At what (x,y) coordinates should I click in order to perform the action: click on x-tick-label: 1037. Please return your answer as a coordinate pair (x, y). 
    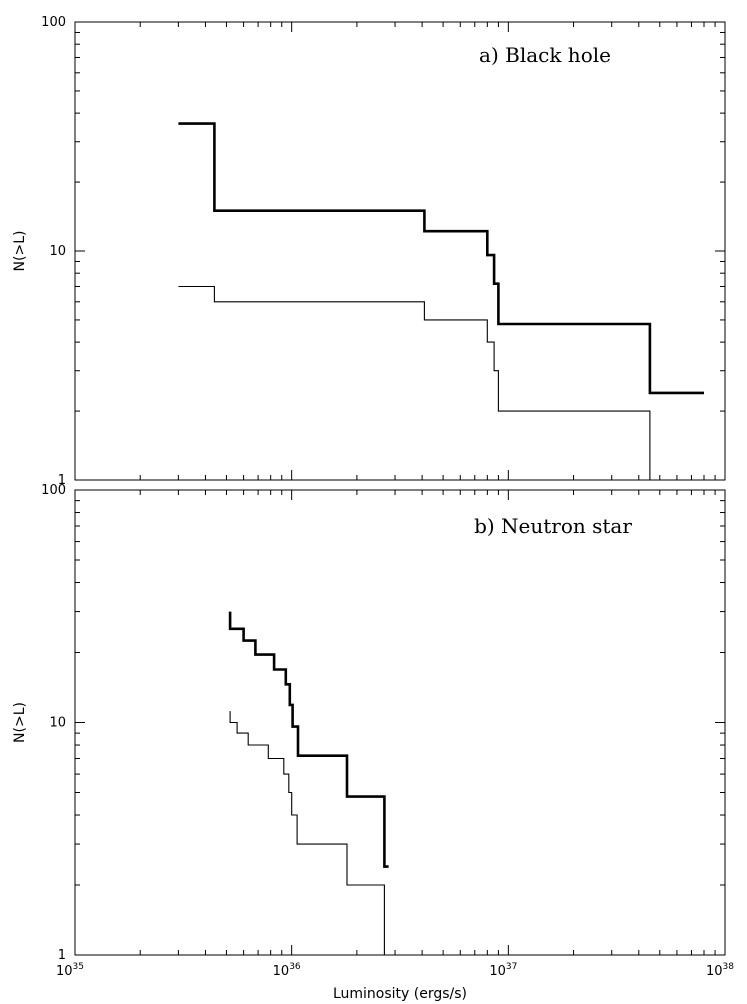
    Looking at the image, I should click on (503, 970).